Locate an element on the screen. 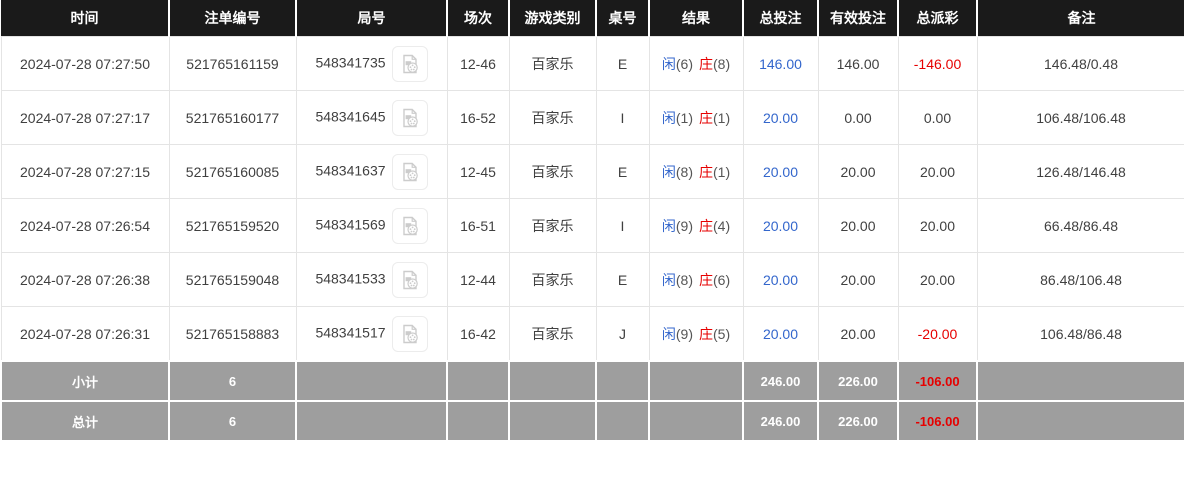 The width and height of the screenshot is (1184, 489). time-cell: 2024-07-28 07:26:38 is located at coordinates (85, 279).